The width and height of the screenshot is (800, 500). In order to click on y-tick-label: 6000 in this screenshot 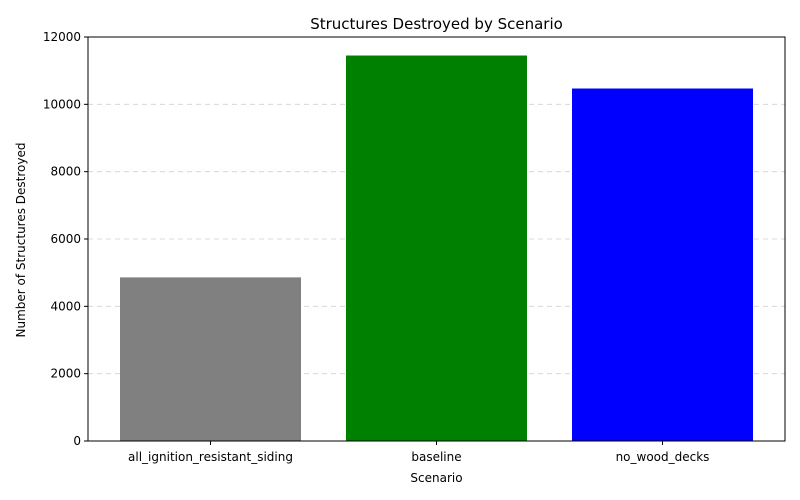, I will do `click(65, 239)`.